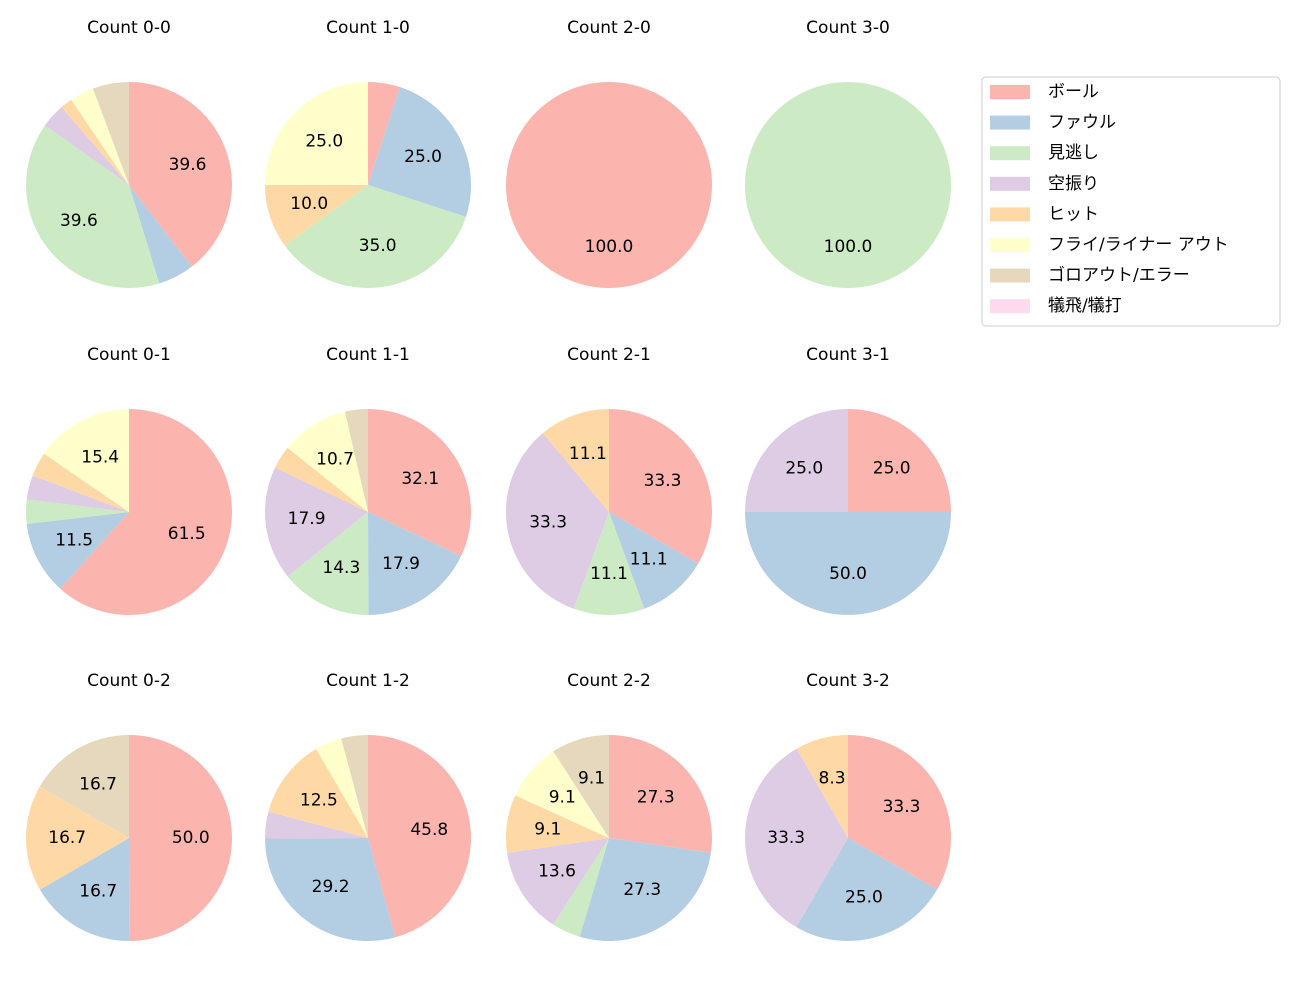 This screenshot has height=1004, width=1300. Describe the element at coordinates (557, 871) in the screenshot. I see `value-label: 13.6` at that location.